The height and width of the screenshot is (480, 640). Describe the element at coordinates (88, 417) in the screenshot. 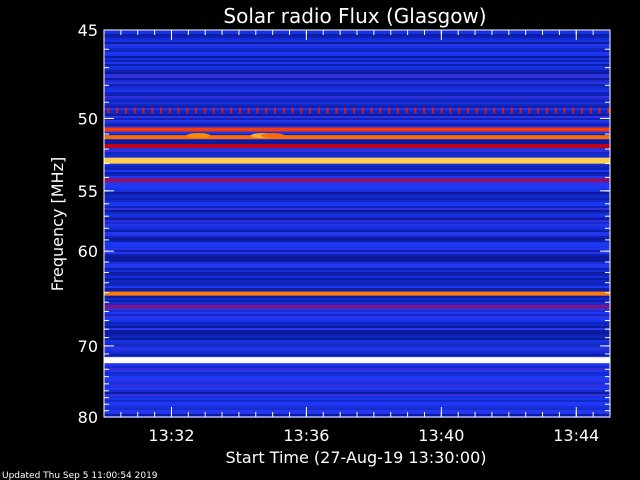

I see `y-tick-label: 80` at that location.